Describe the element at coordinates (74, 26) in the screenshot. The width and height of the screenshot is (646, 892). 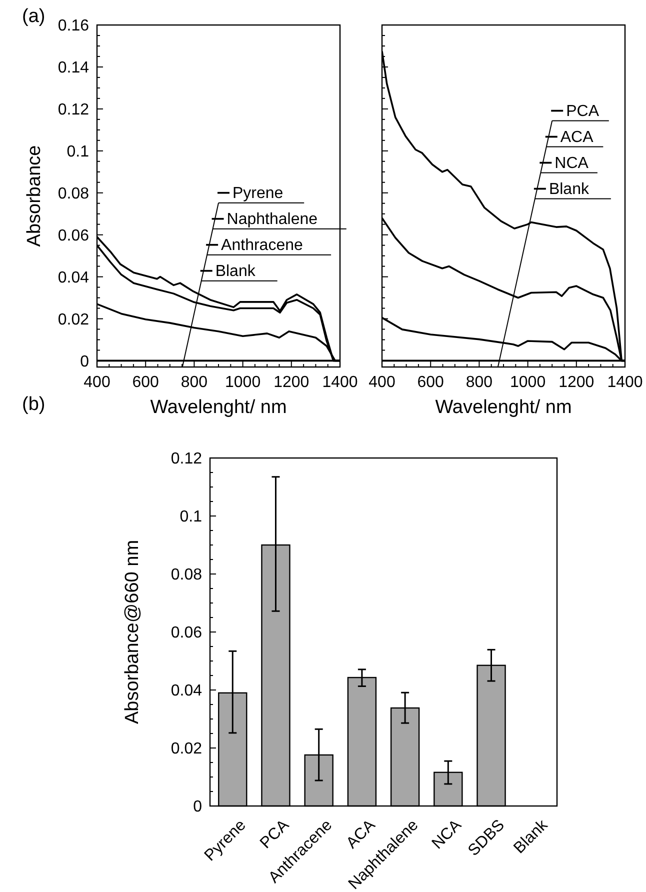
I see `y-tick-label: 0.16` at that location.